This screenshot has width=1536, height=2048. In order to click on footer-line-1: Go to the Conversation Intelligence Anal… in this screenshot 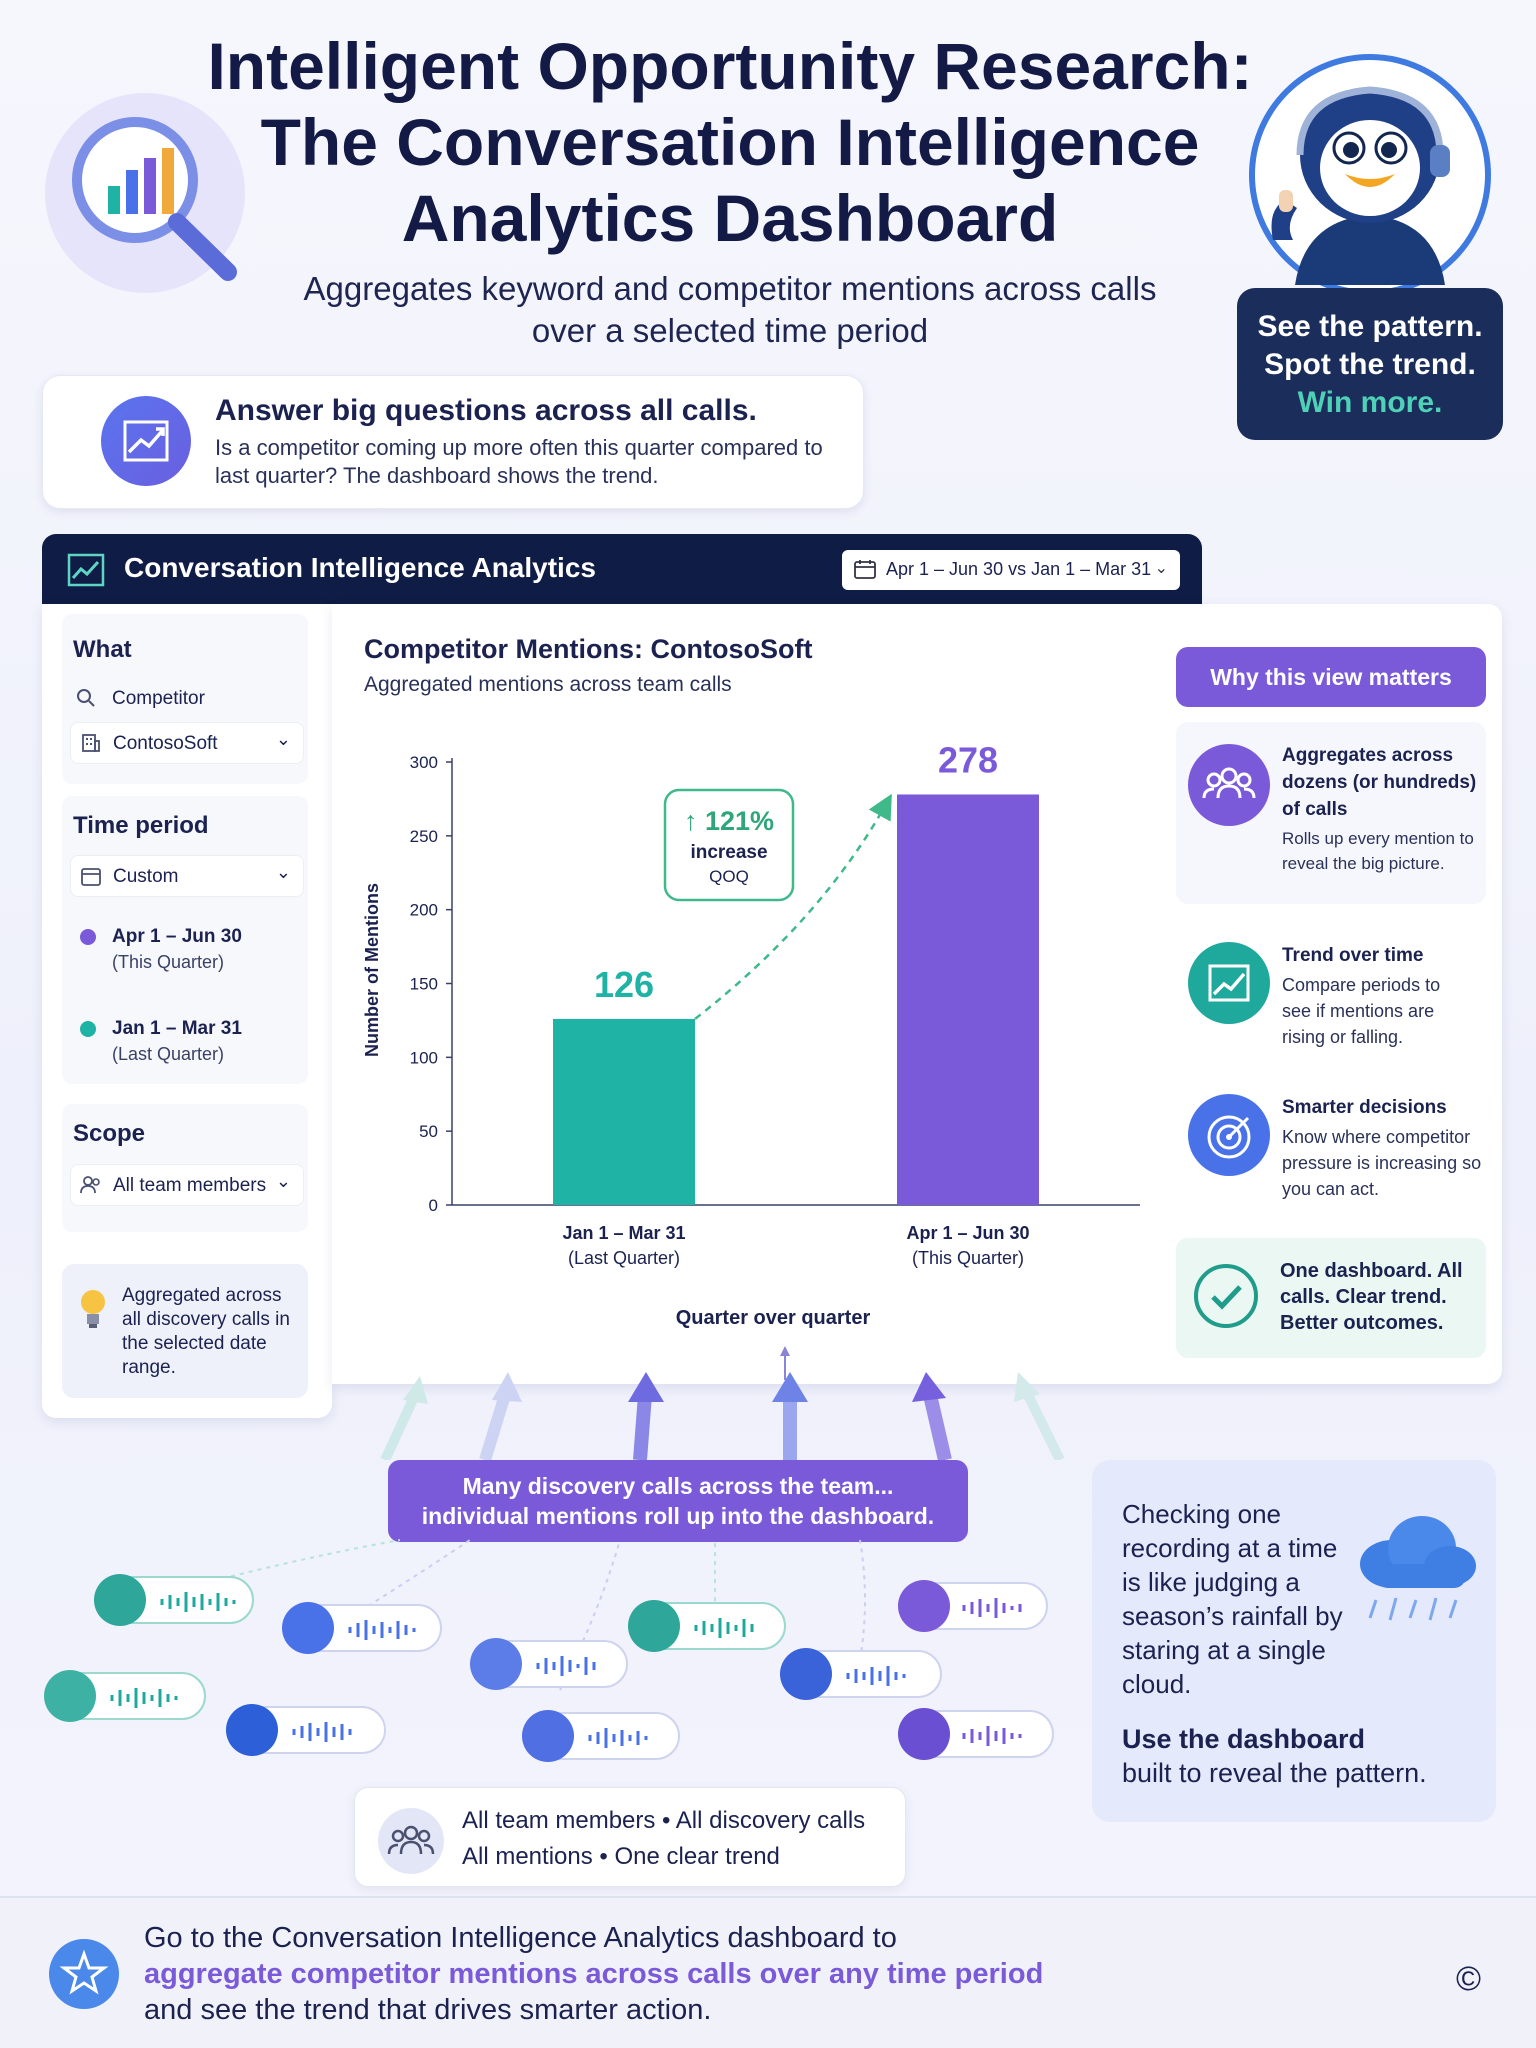, I will do `click(520, 1938)`.